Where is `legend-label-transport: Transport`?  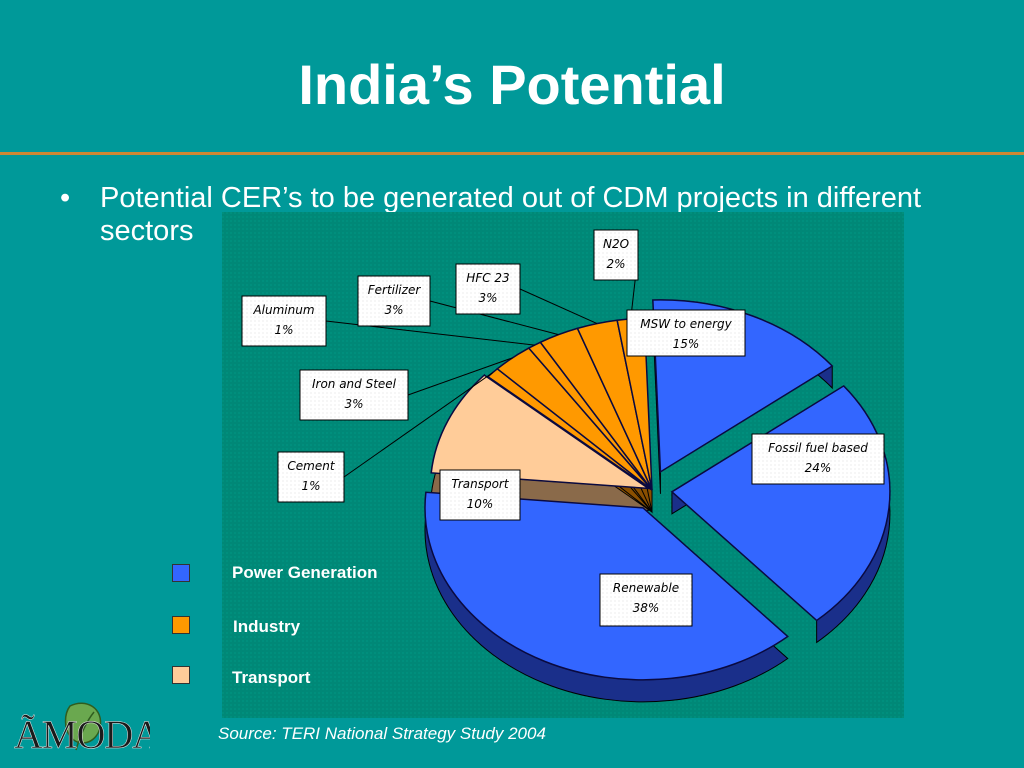
legend-label-transport: Transport is located at coordinates (271, 677).